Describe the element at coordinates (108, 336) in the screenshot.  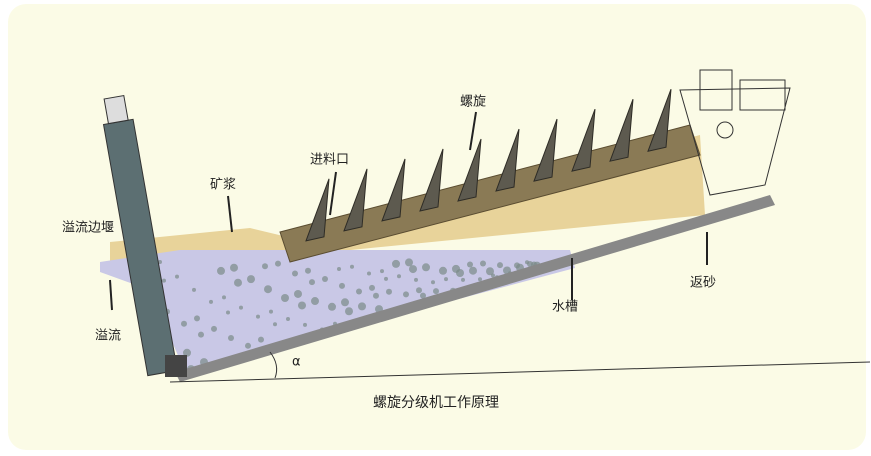
I see `label: 溢流` at that location.